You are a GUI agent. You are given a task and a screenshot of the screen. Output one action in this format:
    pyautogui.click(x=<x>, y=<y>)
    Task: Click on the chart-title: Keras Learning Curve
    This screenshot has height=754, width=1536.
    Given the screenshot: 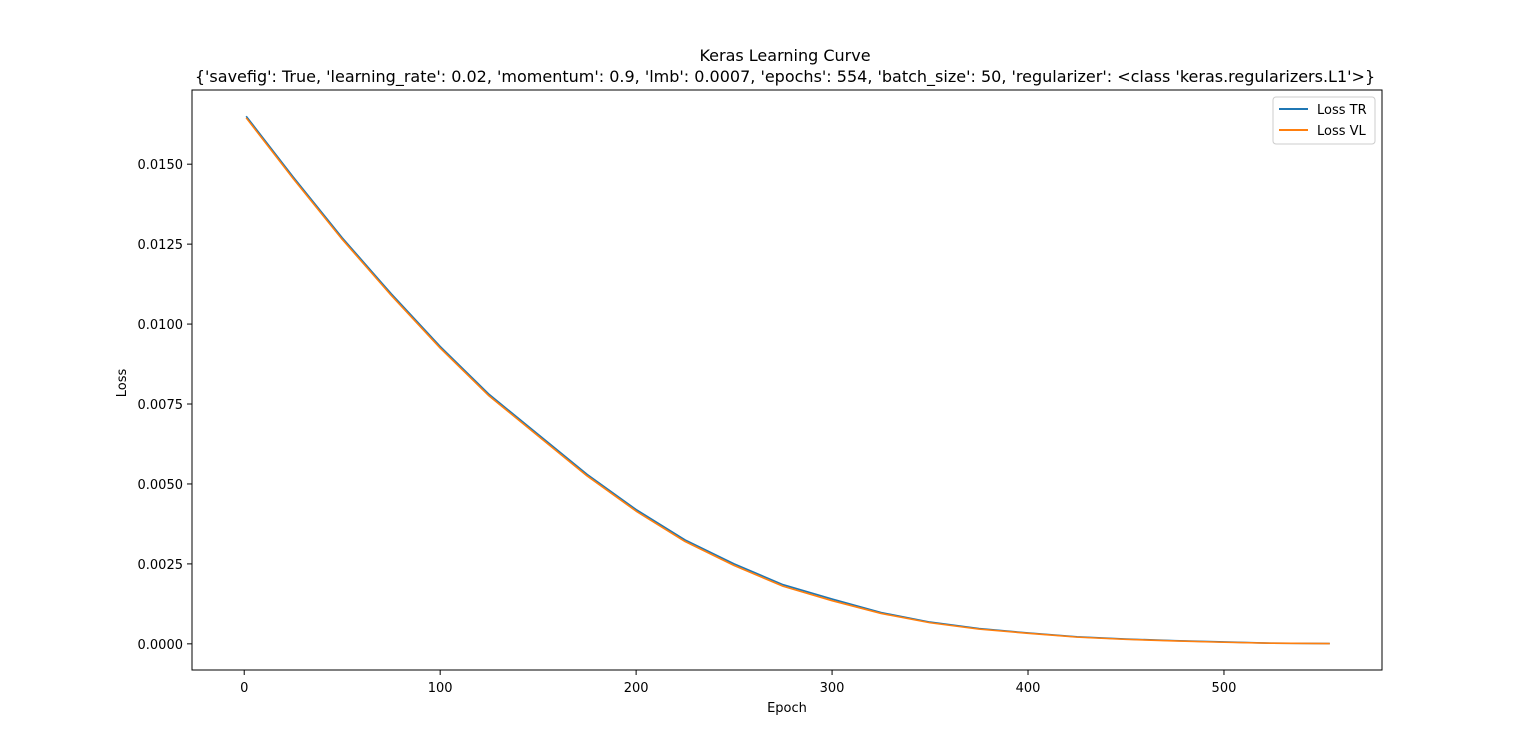 What is the action you would take?
    pyautogui.click(x=784, y=55)
    